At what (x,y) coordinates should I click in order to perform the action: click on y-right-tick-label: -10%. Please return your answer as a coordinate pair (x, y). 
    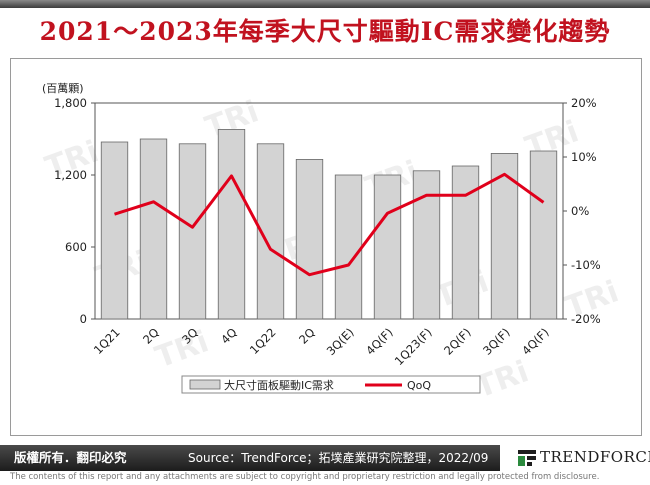
    Looking at the image, I should click on (586, 265).